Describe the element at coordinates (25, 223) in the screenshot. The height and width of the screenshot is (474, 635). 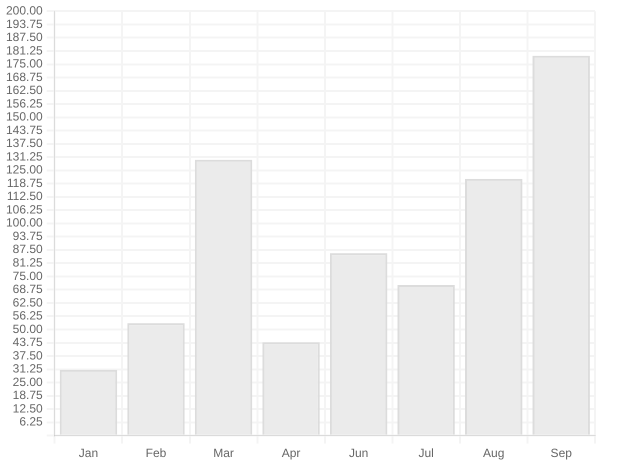
I see `y-tick-label: 100.00` at that location.